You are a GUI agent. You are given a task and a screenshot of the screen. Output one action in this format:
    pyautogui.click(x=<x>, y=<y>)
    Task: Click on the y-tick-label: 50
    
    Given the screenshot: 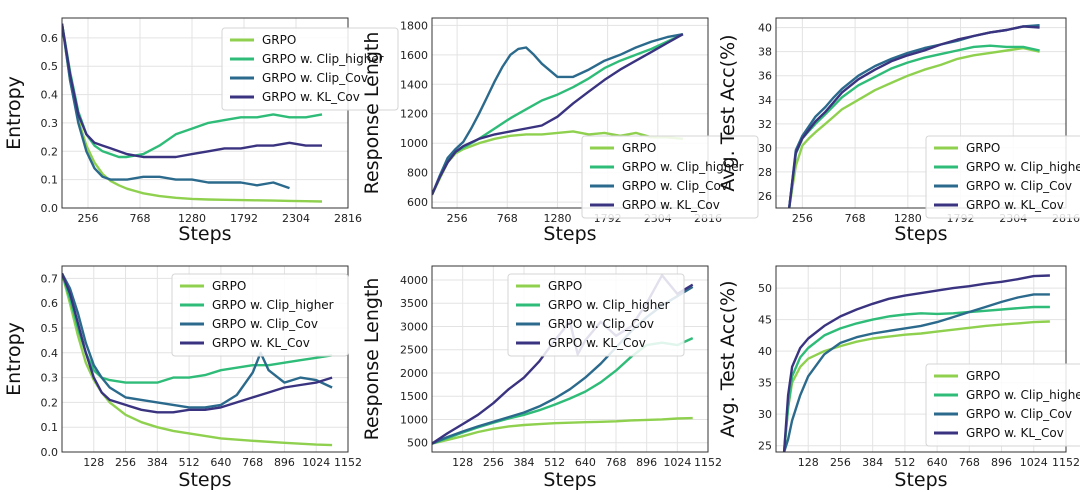 What is the action you would take?
    pyautogui.click(x=765, y=288)
    